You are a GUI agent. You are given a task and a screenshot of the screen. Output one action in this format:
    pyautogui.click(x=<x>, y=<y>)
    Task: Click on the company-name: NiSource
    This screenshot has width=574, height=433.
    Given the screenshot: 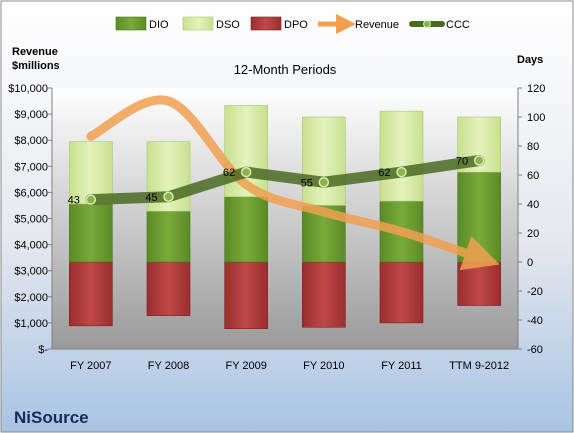 What is the action you would take?
    pyautogui.click(x=51, y=417)
    